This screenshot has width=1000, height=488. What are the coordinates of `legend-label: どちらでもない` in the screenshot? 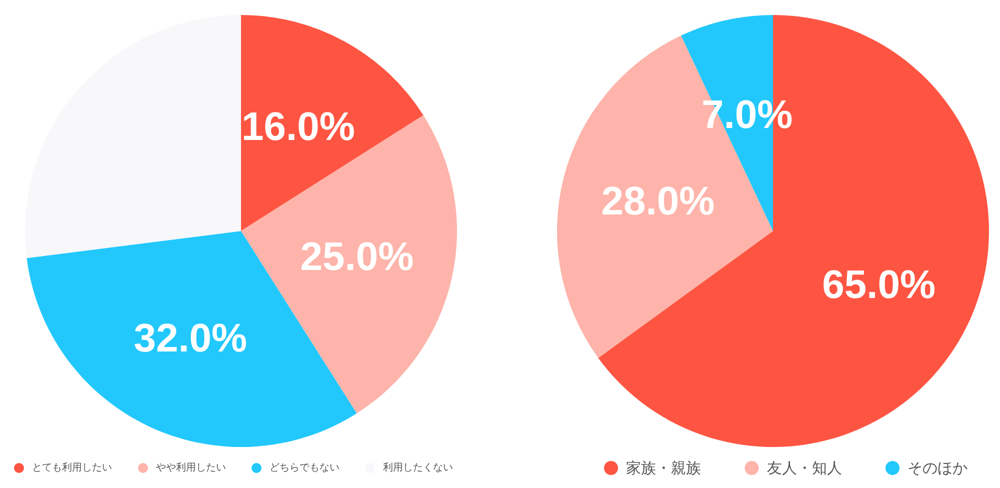 It's located at (305, 468).